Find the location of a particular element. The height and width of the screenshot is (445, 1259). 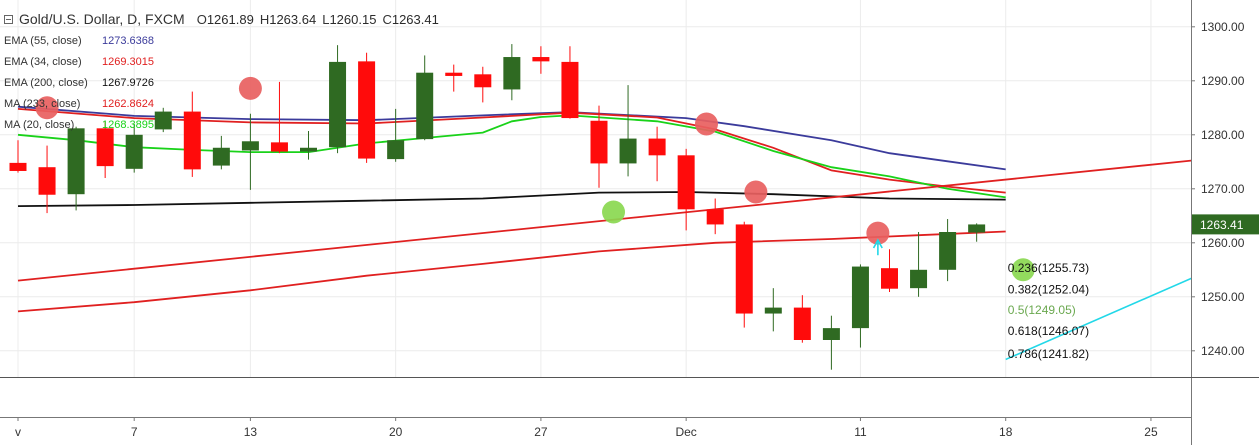

symbol-label: Gold/U.S. Dollar, D, FXCM is located at coordinates (102, 19).